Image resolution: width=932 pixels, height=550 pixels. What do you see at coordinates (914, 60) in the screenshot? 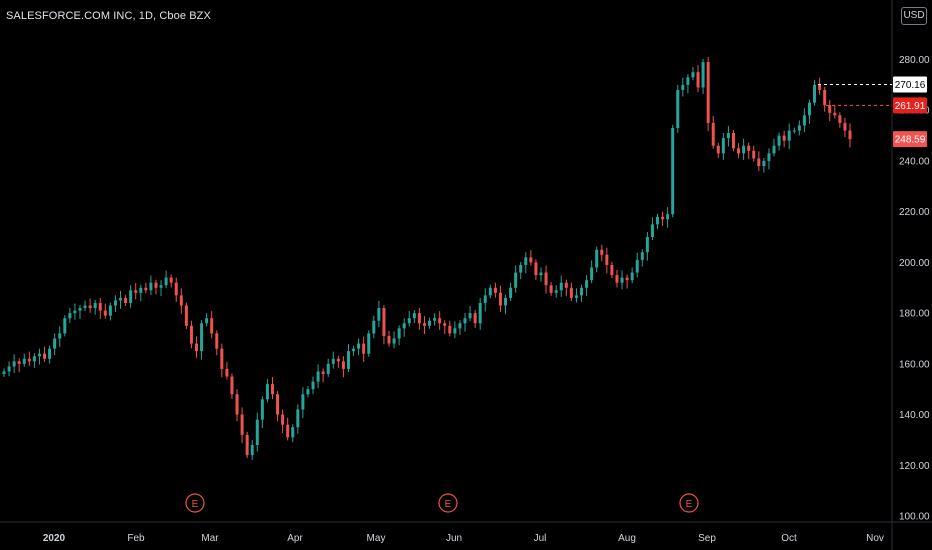
I see `price-tick-label: 280.00` at bounding box center [914, 60].